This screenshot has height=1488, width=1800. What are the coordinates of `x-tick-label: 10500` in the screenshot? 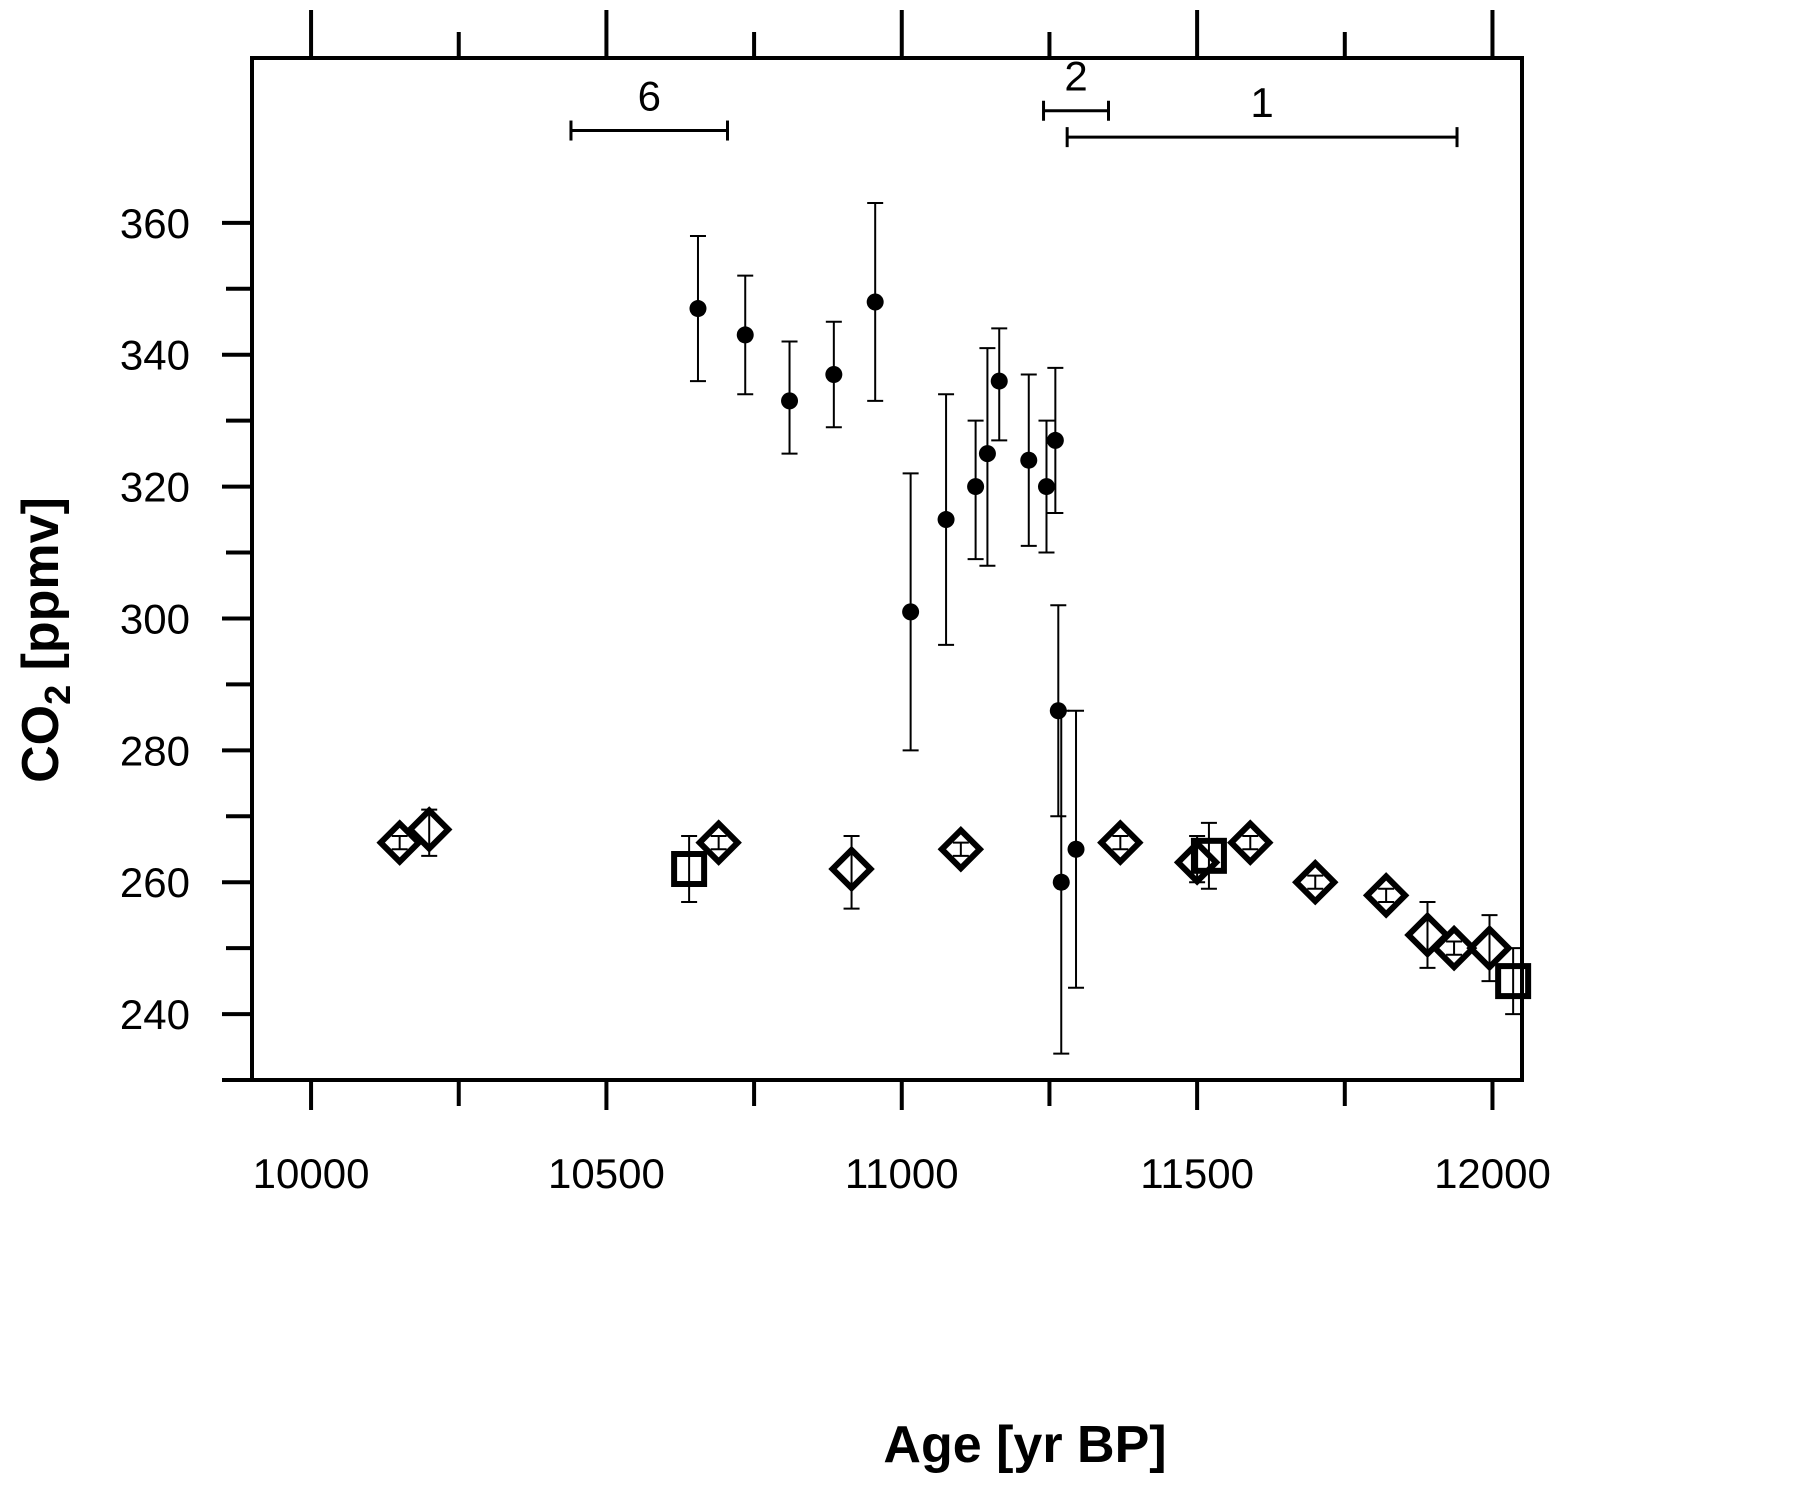 It's located at (606, 1173).